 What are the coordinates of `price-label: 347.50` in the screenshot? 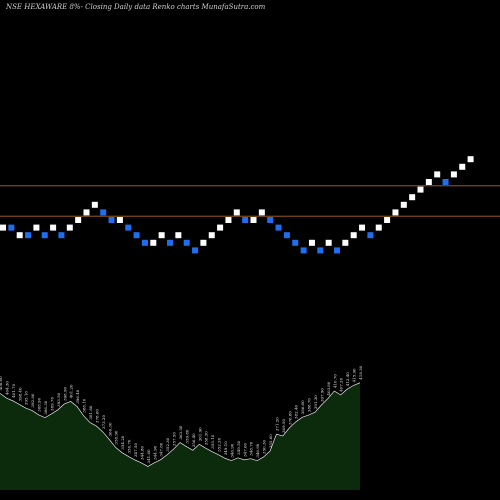 It's located at (135, 450).